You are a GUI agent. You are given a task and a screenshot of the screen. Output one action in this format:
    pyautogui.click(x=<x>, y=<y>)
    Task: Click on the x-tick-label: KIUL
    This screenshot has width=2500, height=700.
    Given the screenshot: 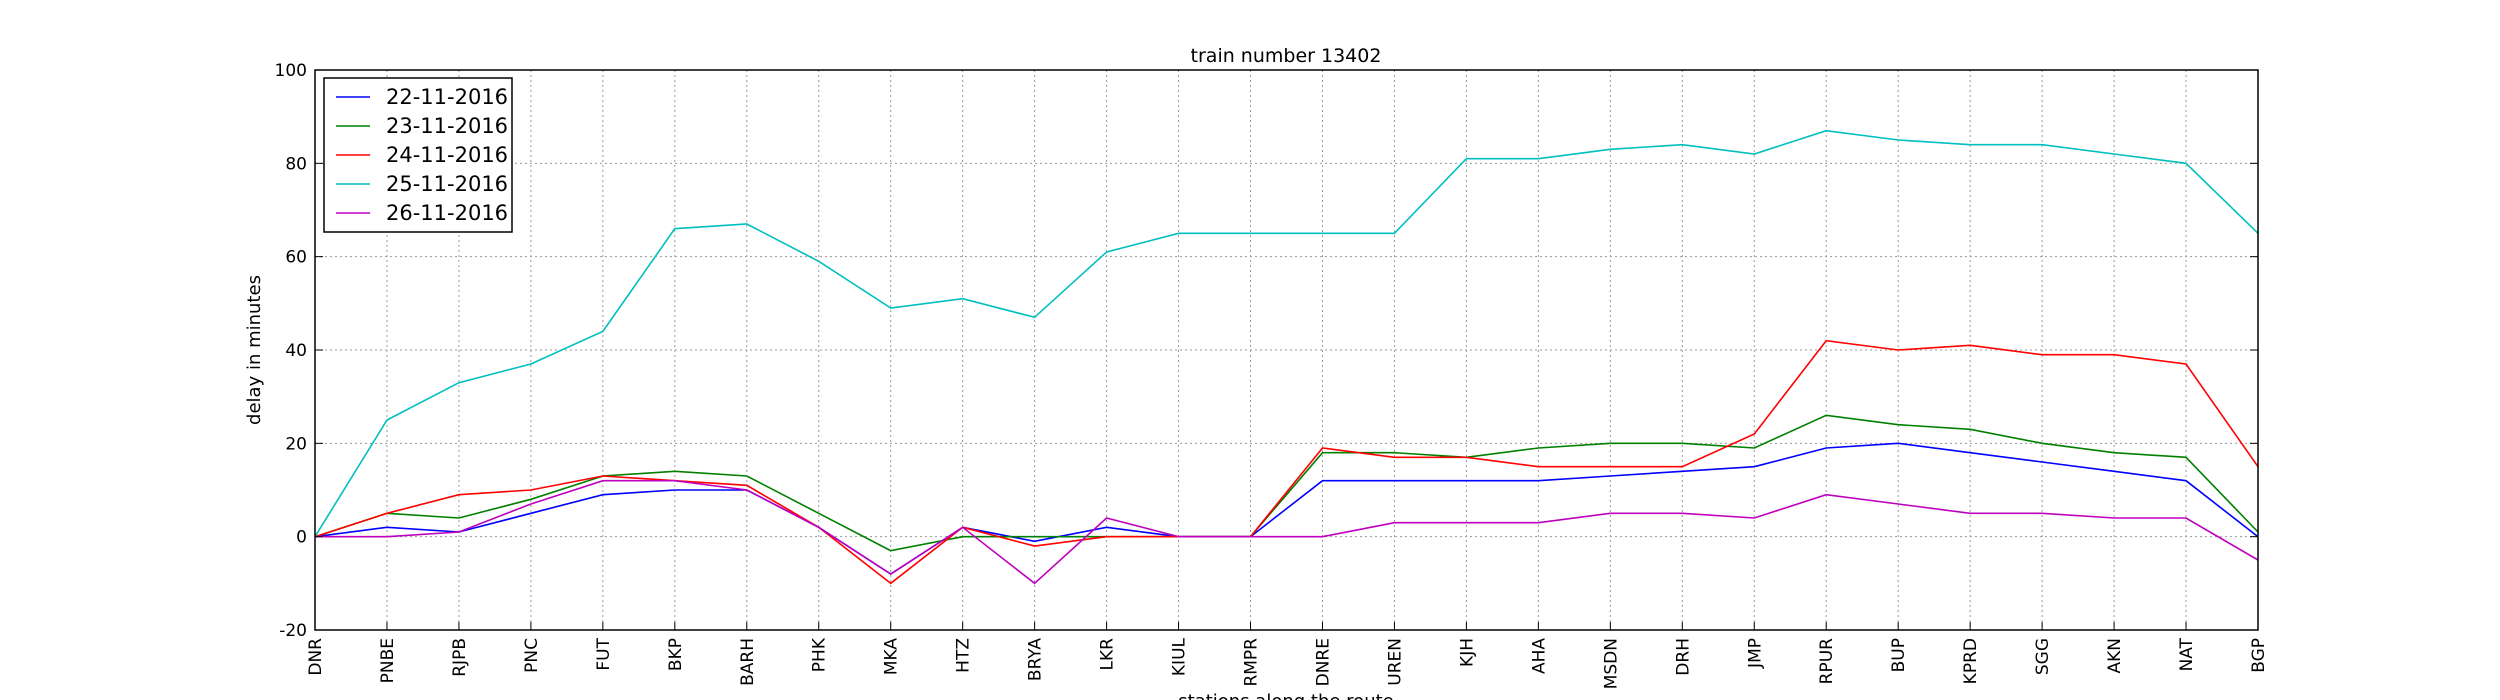 What is the action you would take?
    pyautogui.click(x=1180, y=656)
    